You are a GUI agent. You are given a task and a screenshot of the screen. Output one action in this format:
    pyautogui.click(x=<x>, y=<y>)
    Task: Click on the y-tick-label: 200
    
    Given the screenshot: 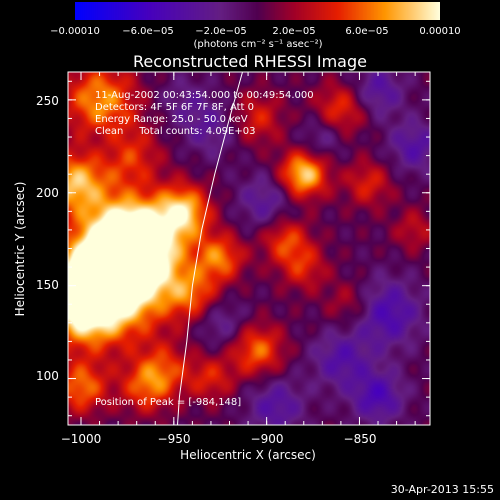 What is the action you would take?
    pyautogui.click(x=47, y=193)
    